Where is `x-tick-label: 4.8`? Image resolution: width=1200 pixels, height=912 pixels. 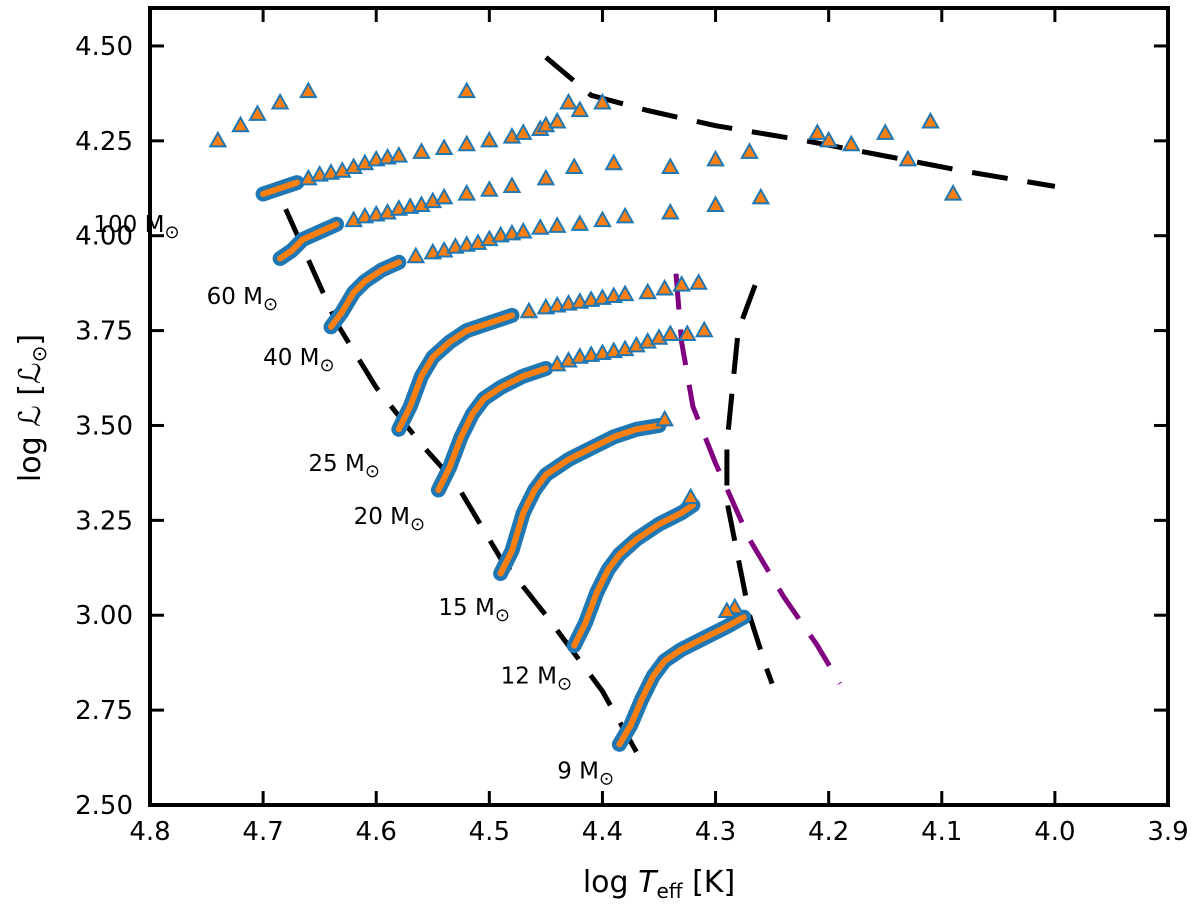
x-tick-label: 4.8 is located at coordinates (149, 832).